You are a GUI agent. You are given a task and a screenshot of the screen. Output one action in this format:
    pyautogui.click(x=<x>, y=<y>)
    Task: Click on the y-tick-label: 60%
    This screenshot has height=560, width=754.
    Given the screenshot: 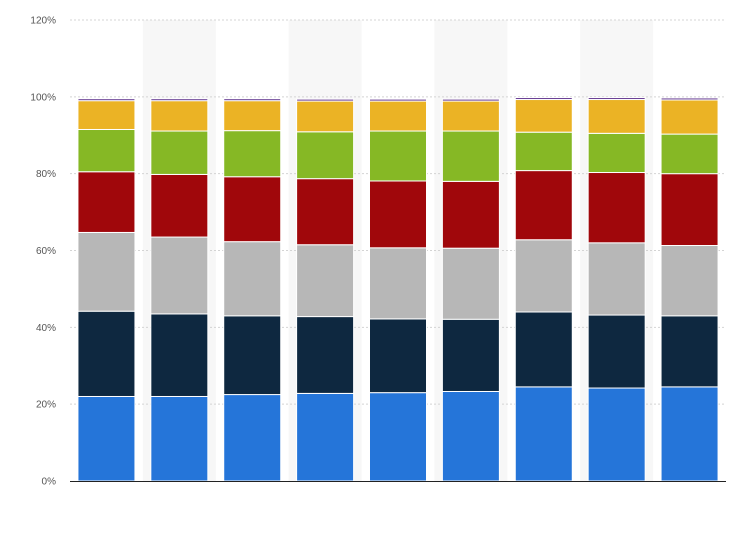 What is the action you would take?
    pyautogui.click(x=46, y=251)
    